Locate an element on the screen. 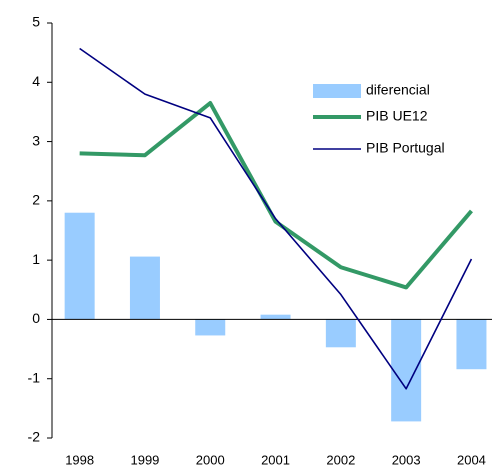  x-tick-label: 2002 is located at coordinates (340, 459).